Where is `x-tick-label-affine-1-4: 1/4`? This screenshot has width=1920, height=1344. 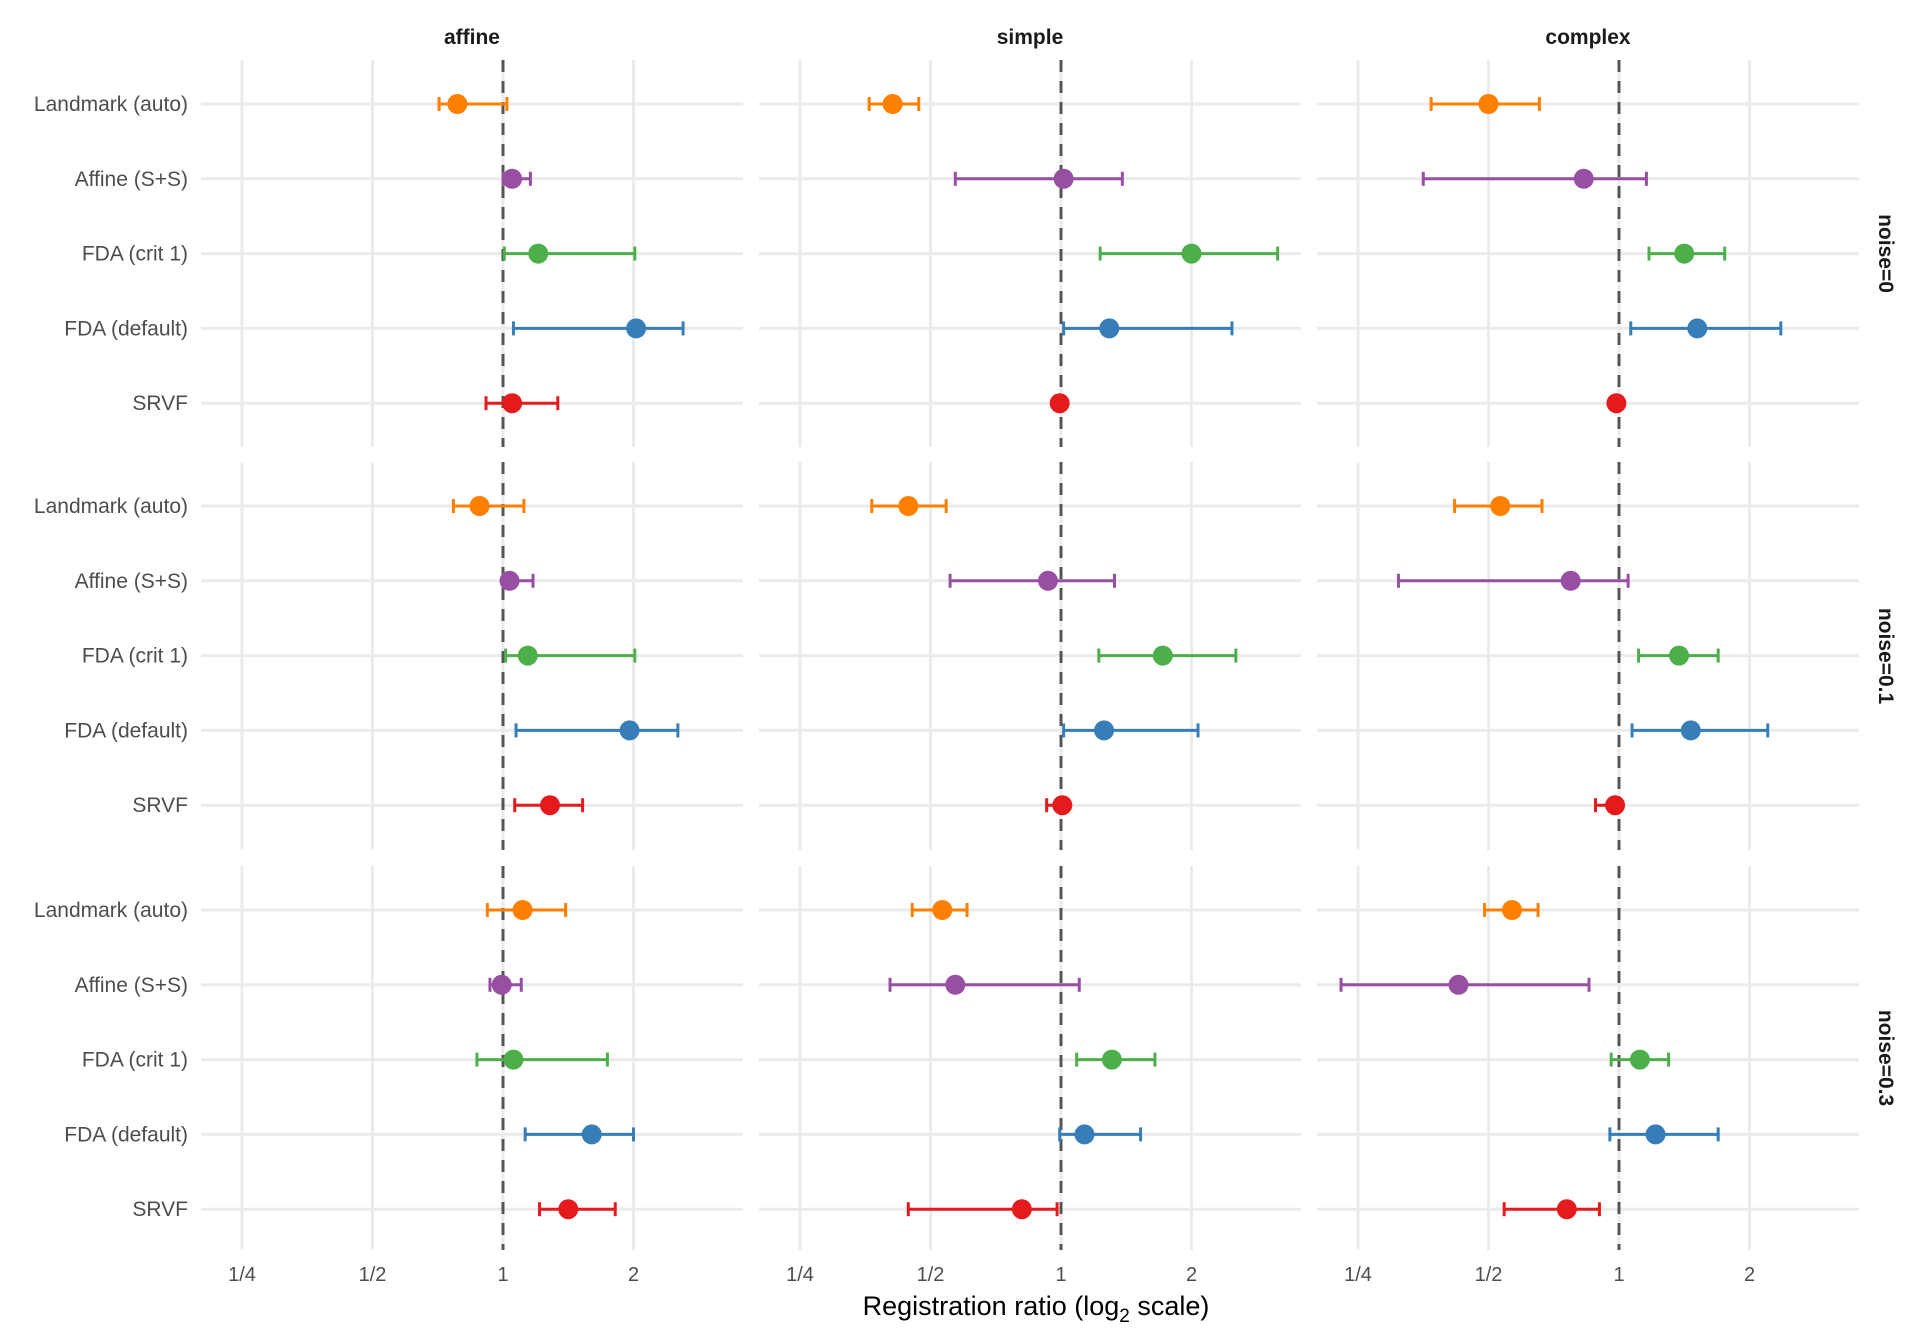
x-tick-label-affine-1-4: 1/4 is located at coordinates (242, 1275).